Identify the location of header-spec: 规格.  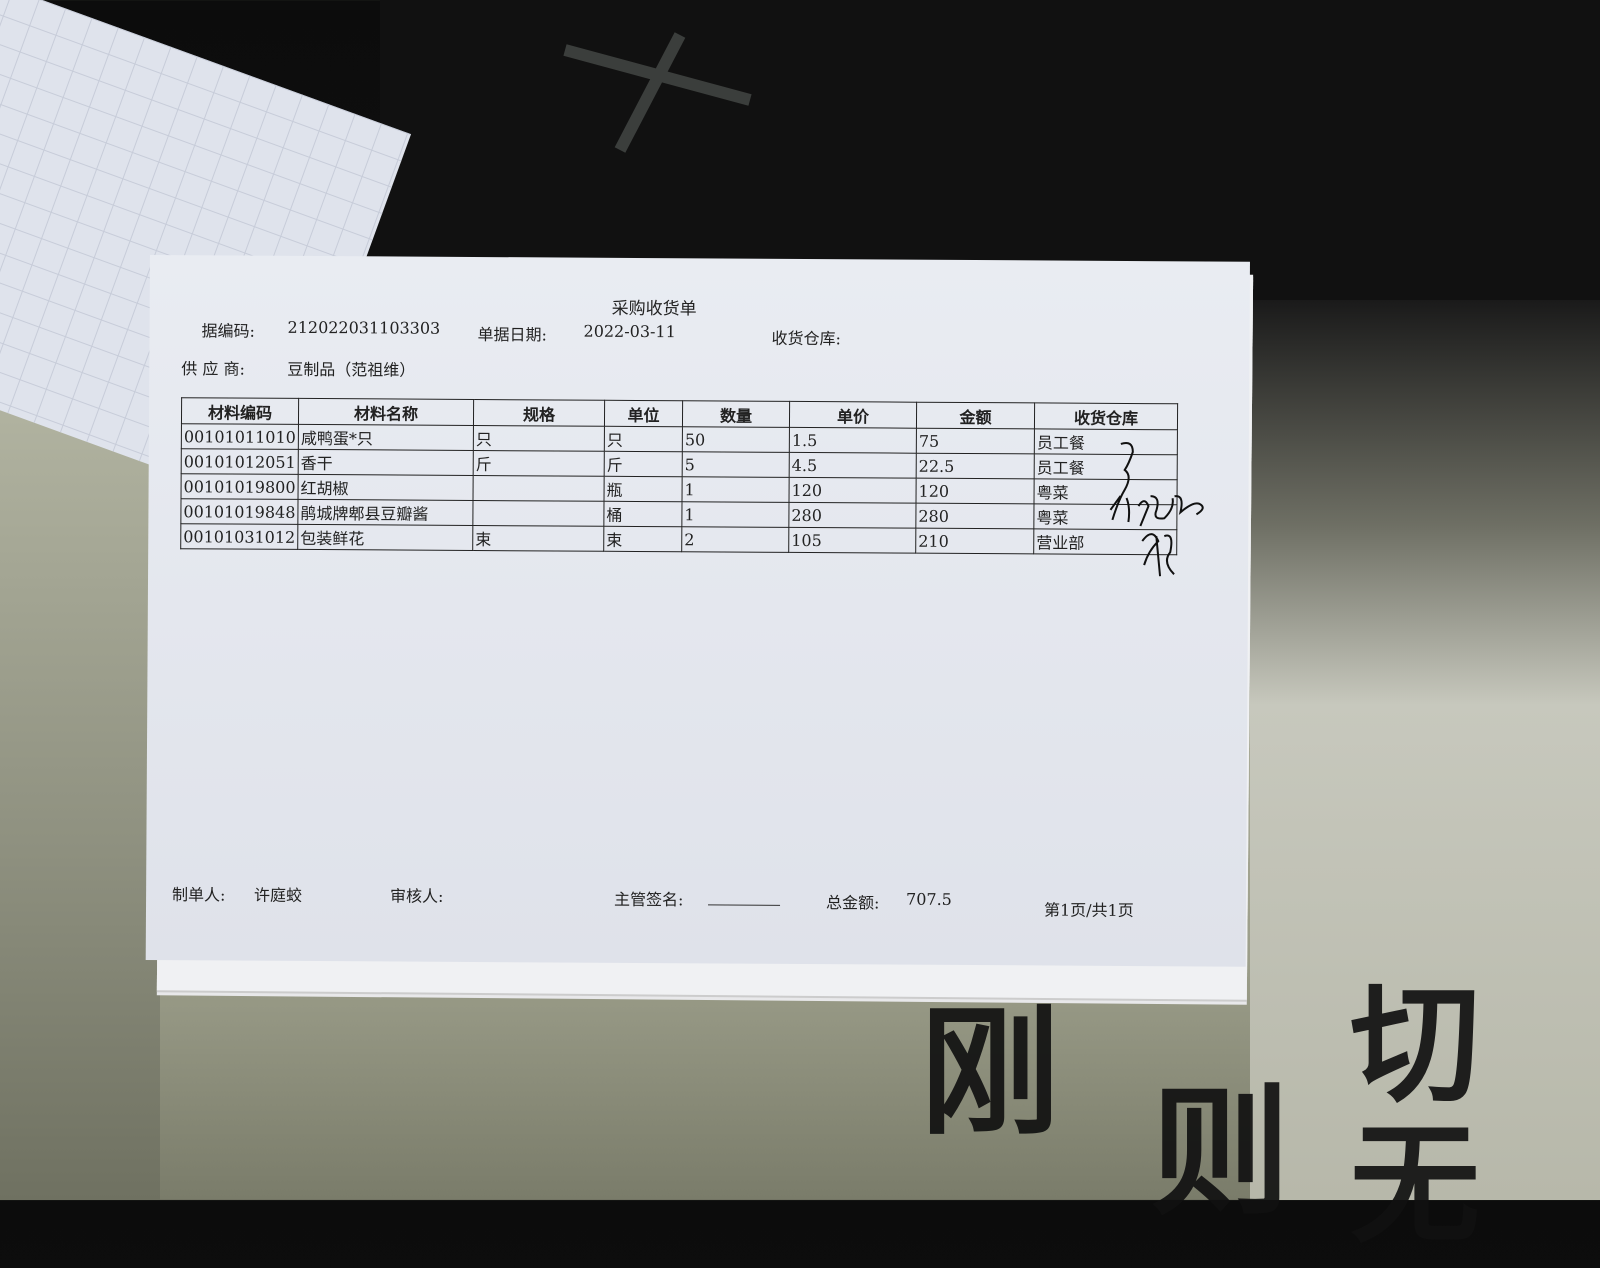
(539, 413).